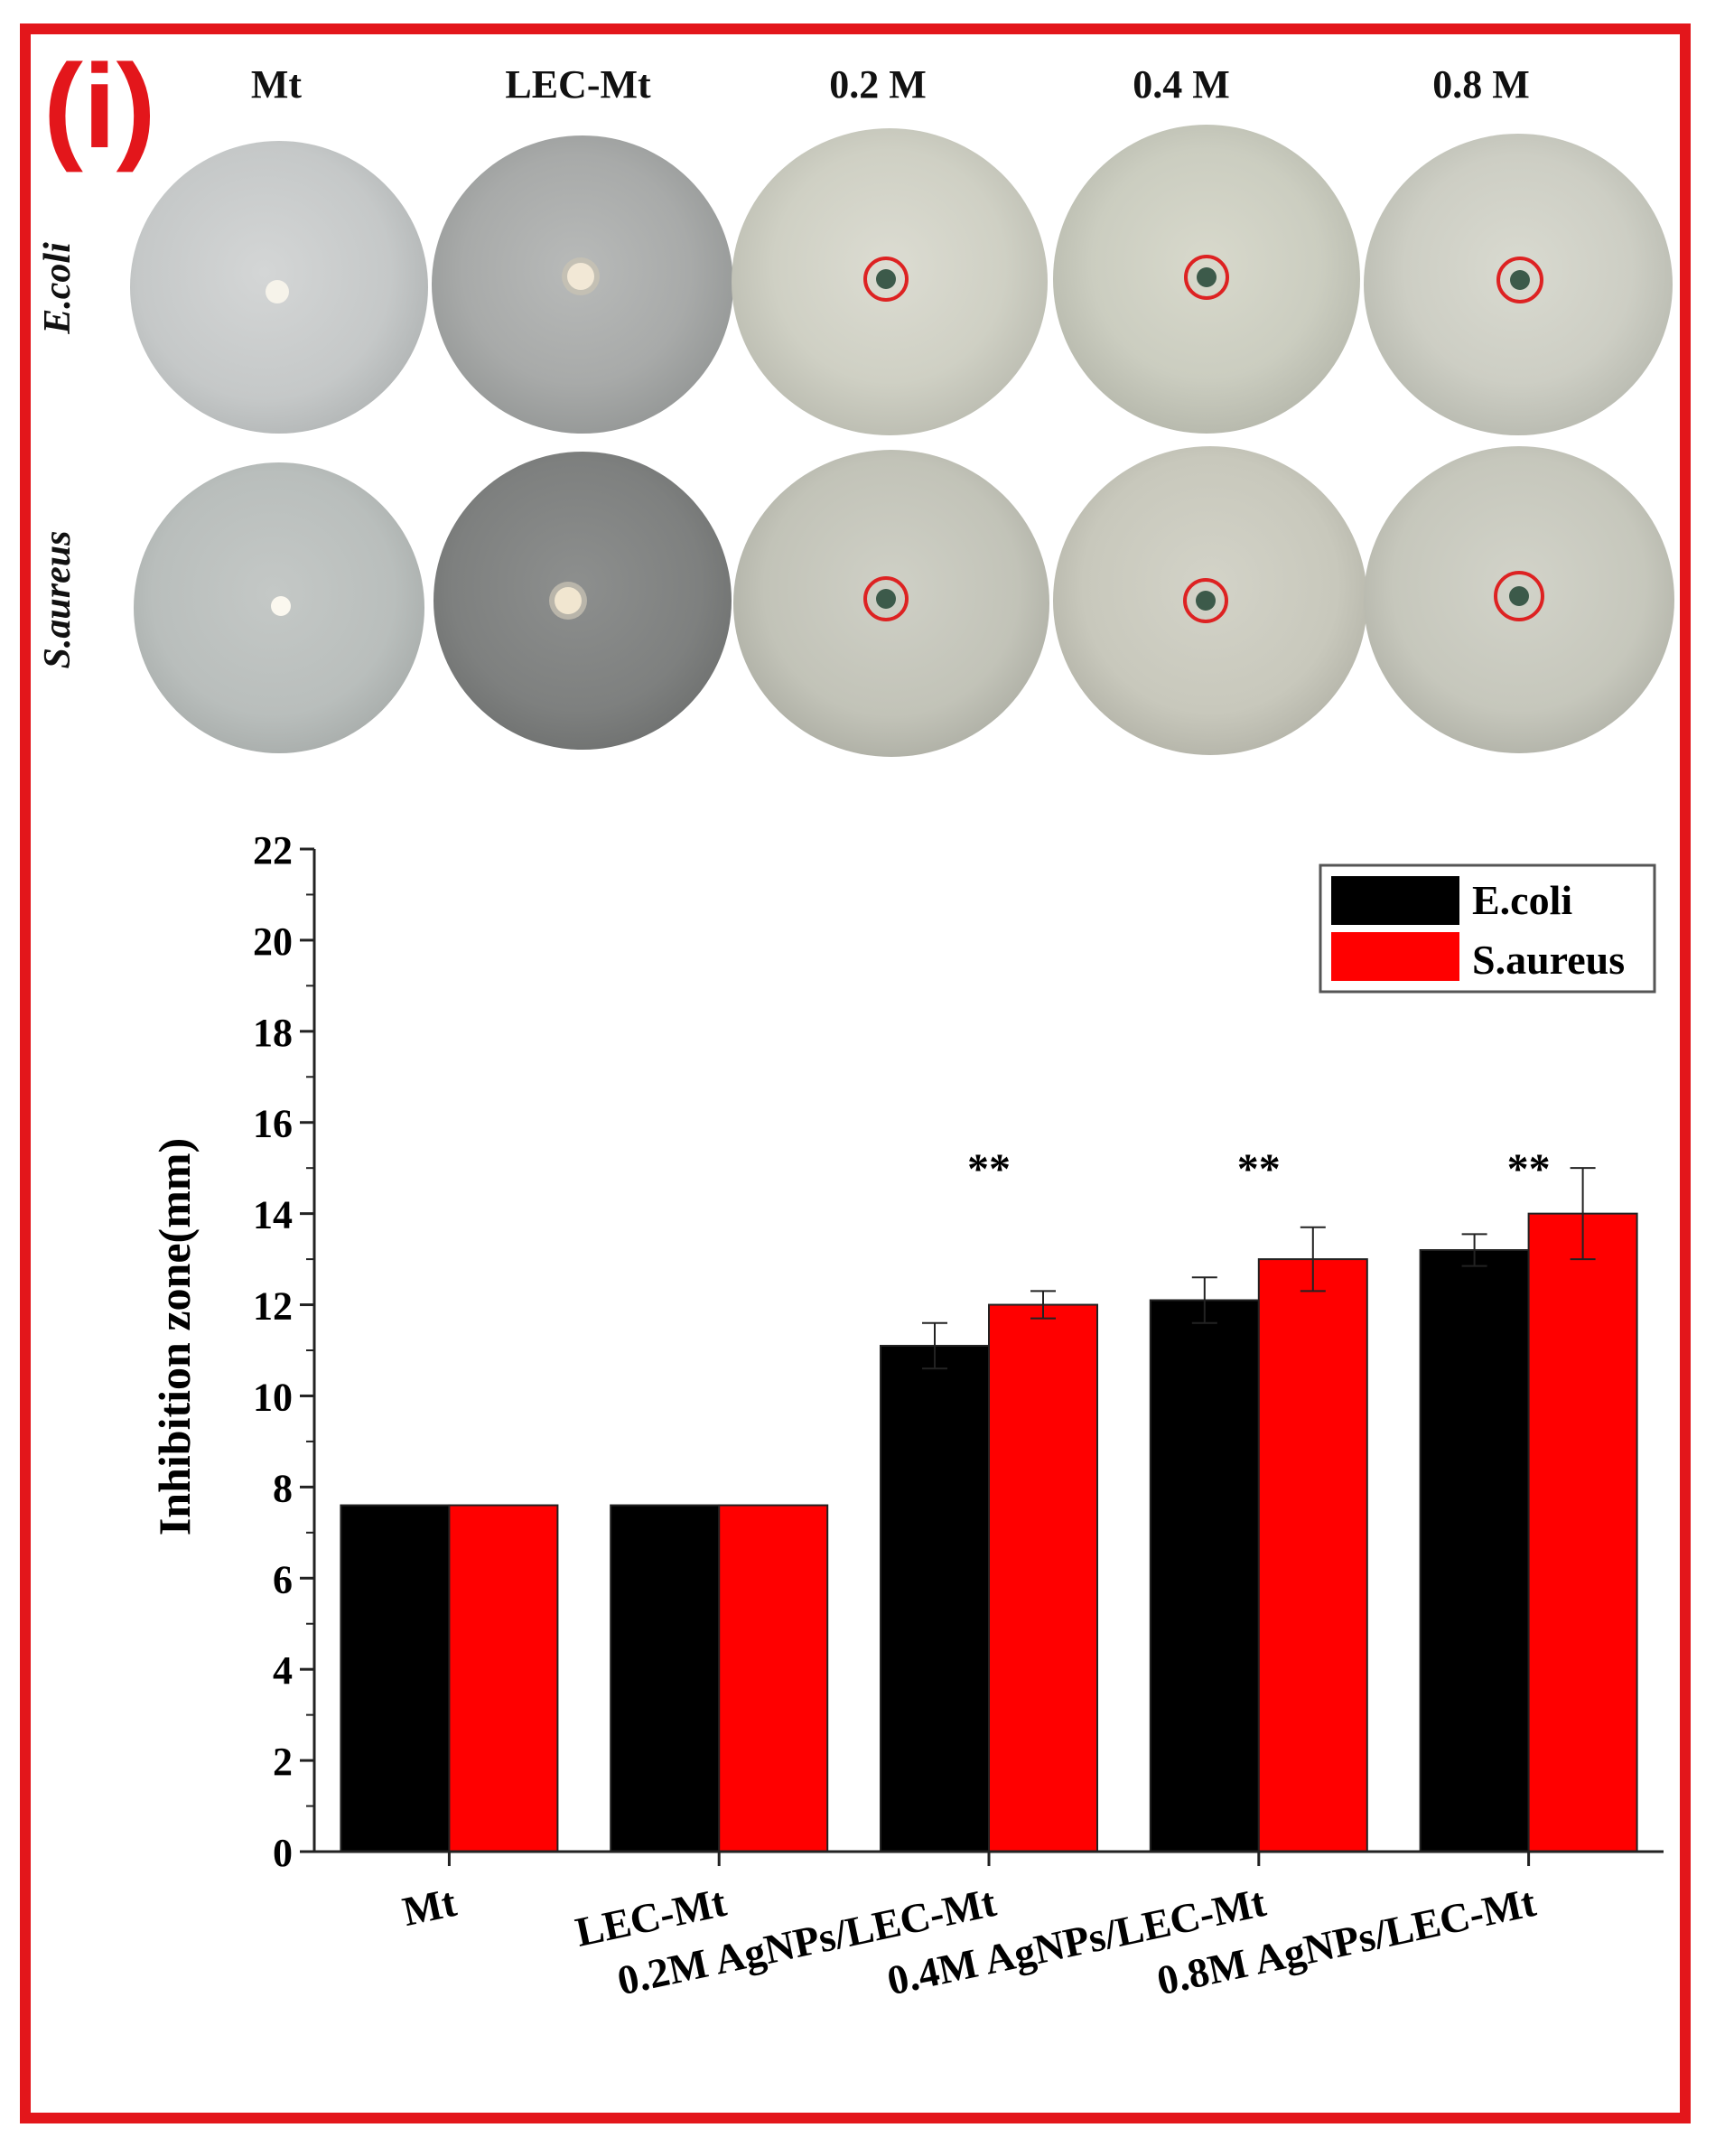  I want to click on legend-swatch-saureus, so click(1395, 956).